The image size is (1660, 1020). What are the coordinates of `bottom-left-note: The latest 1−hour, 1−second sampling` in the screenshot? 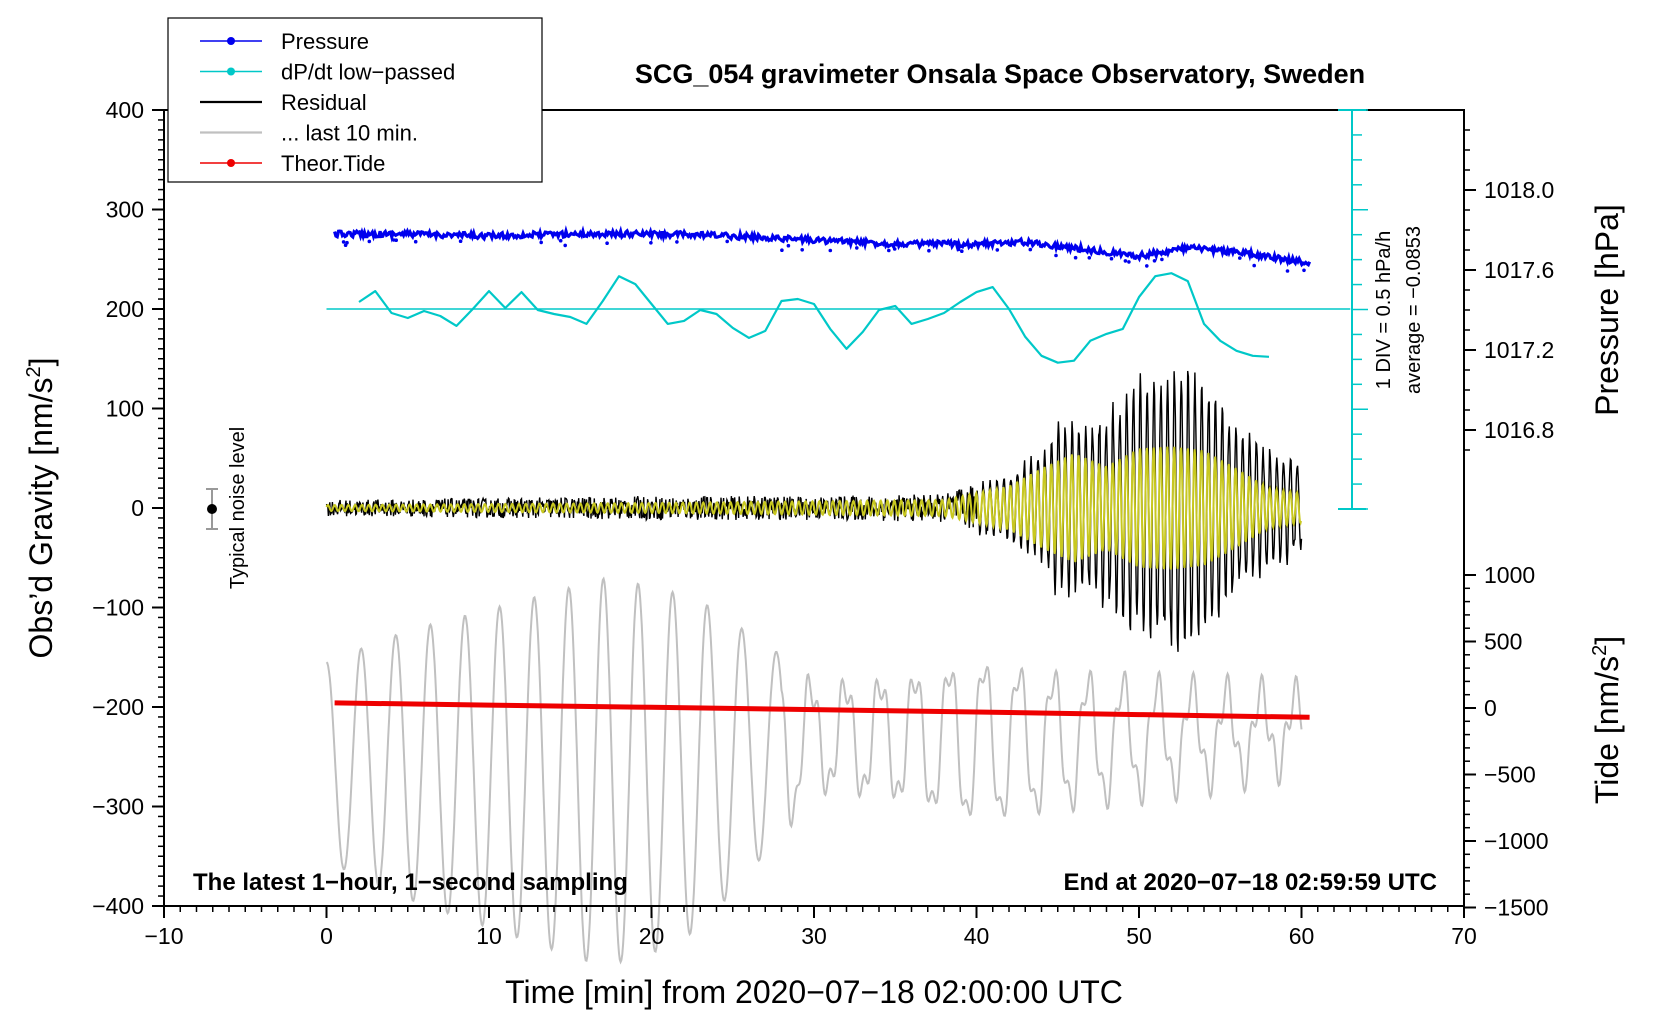 It's located at (410, 882).